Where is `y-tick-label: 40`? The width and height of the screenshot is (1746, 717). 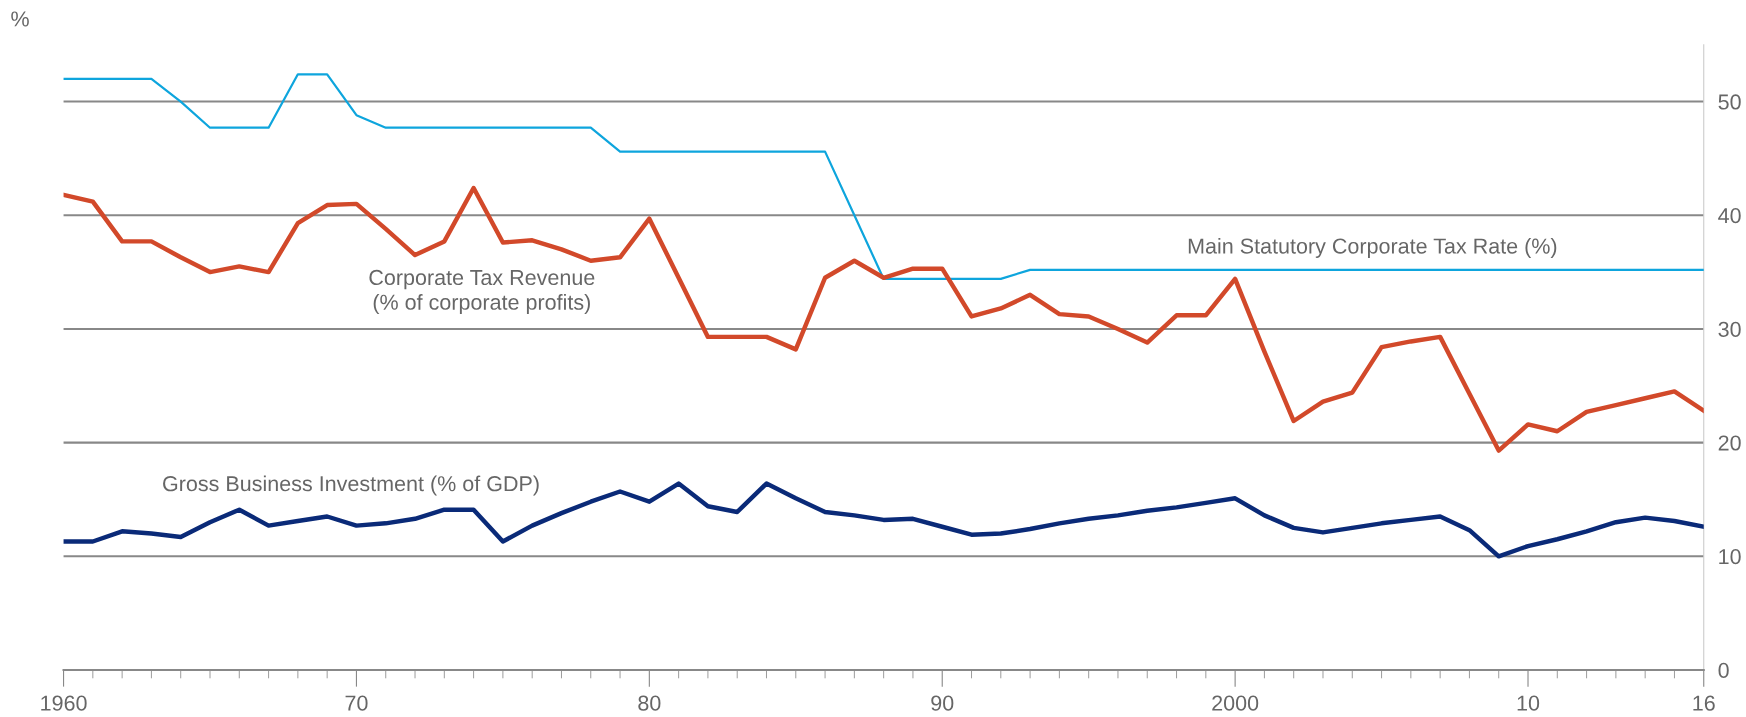
y-tick-label: 40 is located at coordinates (1729, 216).